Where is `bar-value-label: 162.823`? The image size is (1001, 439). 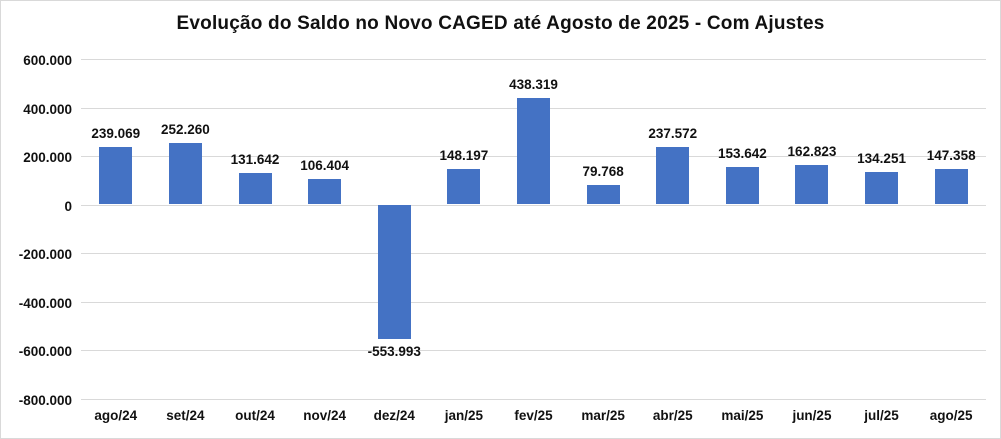 bar-value-label: 162.823 is located at coordinates (812, 151).